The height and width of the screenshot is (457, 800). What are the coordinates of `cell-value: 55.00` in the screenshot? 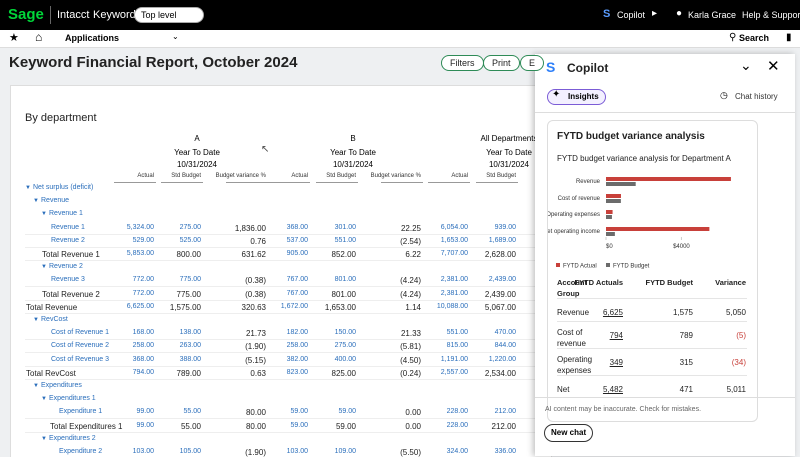 It's located at (192, 412).